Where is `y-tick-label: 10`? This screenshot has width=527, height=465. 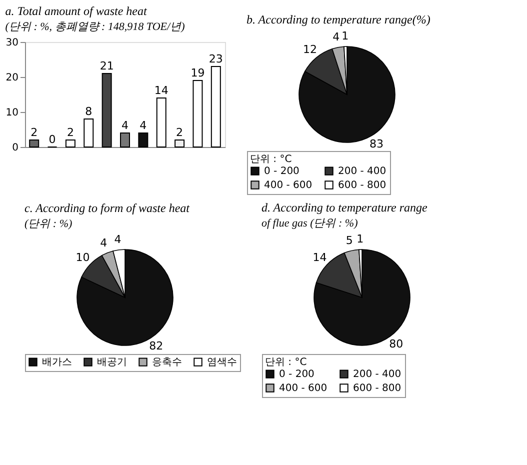
y-tick-label: 10 is located at coordinates (12, 113).